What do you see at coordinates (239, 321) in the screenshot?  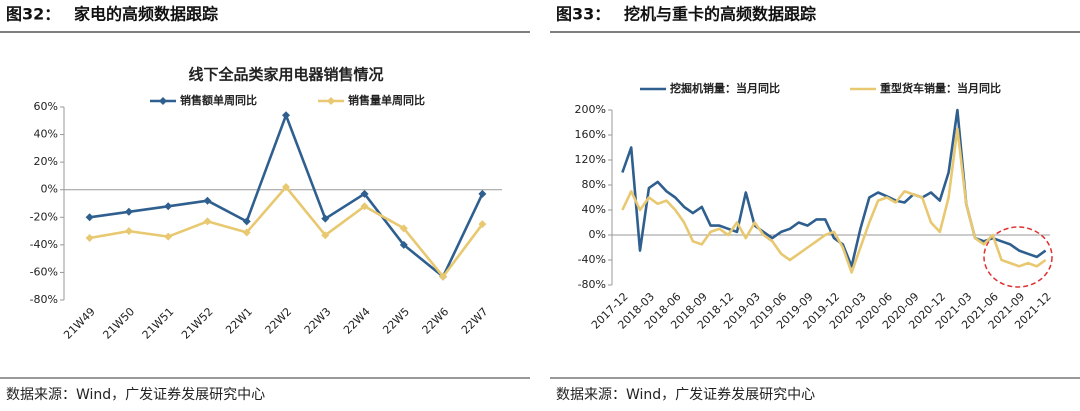 I see `x-tick-label: 22W1` at bounding box center [239, 321].